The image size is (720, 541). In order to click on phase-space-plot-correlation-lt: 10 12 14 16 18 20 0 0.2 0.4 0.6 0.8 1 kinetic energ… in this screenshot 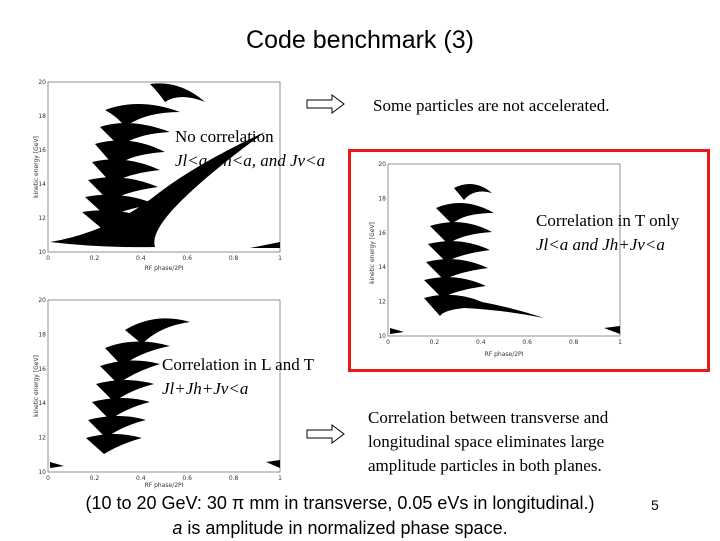, I will do `click(157, 393)`.